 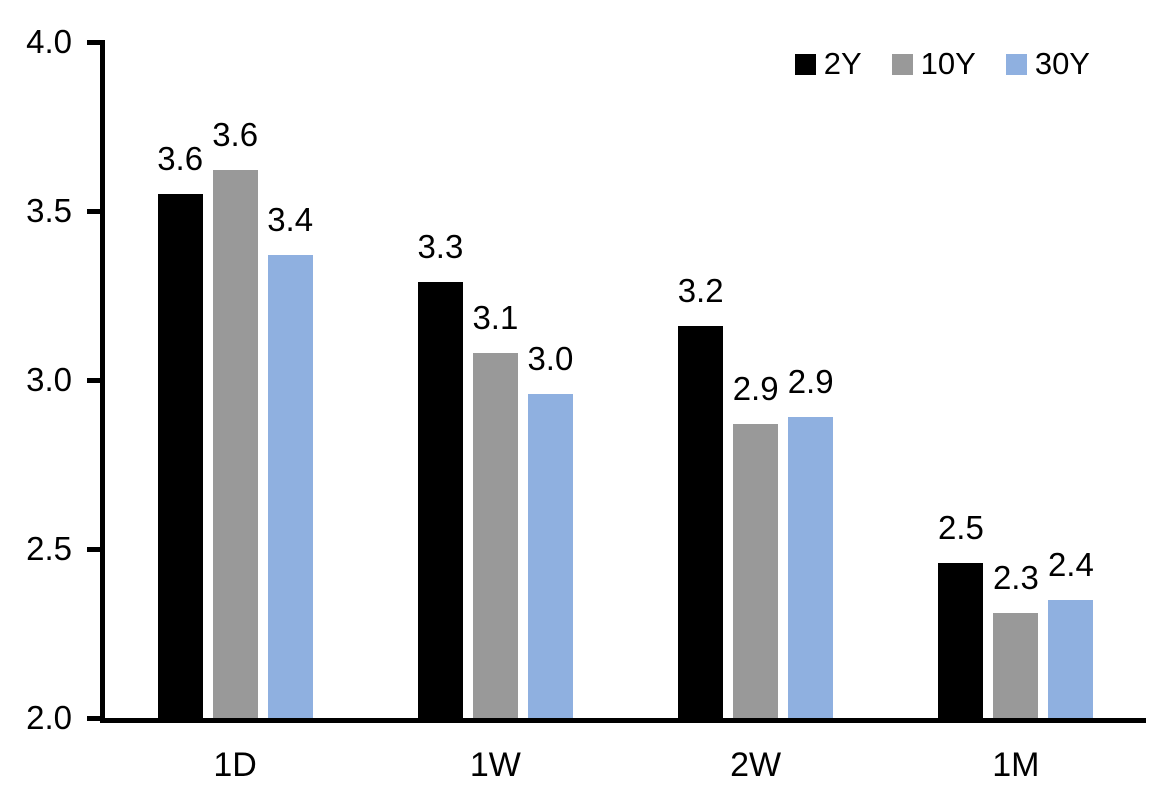 What do you see at coordinates (1062, 63) in the screenshot?
I see `legend-label-30y: 30Y` at bounding box center [1062, 63].